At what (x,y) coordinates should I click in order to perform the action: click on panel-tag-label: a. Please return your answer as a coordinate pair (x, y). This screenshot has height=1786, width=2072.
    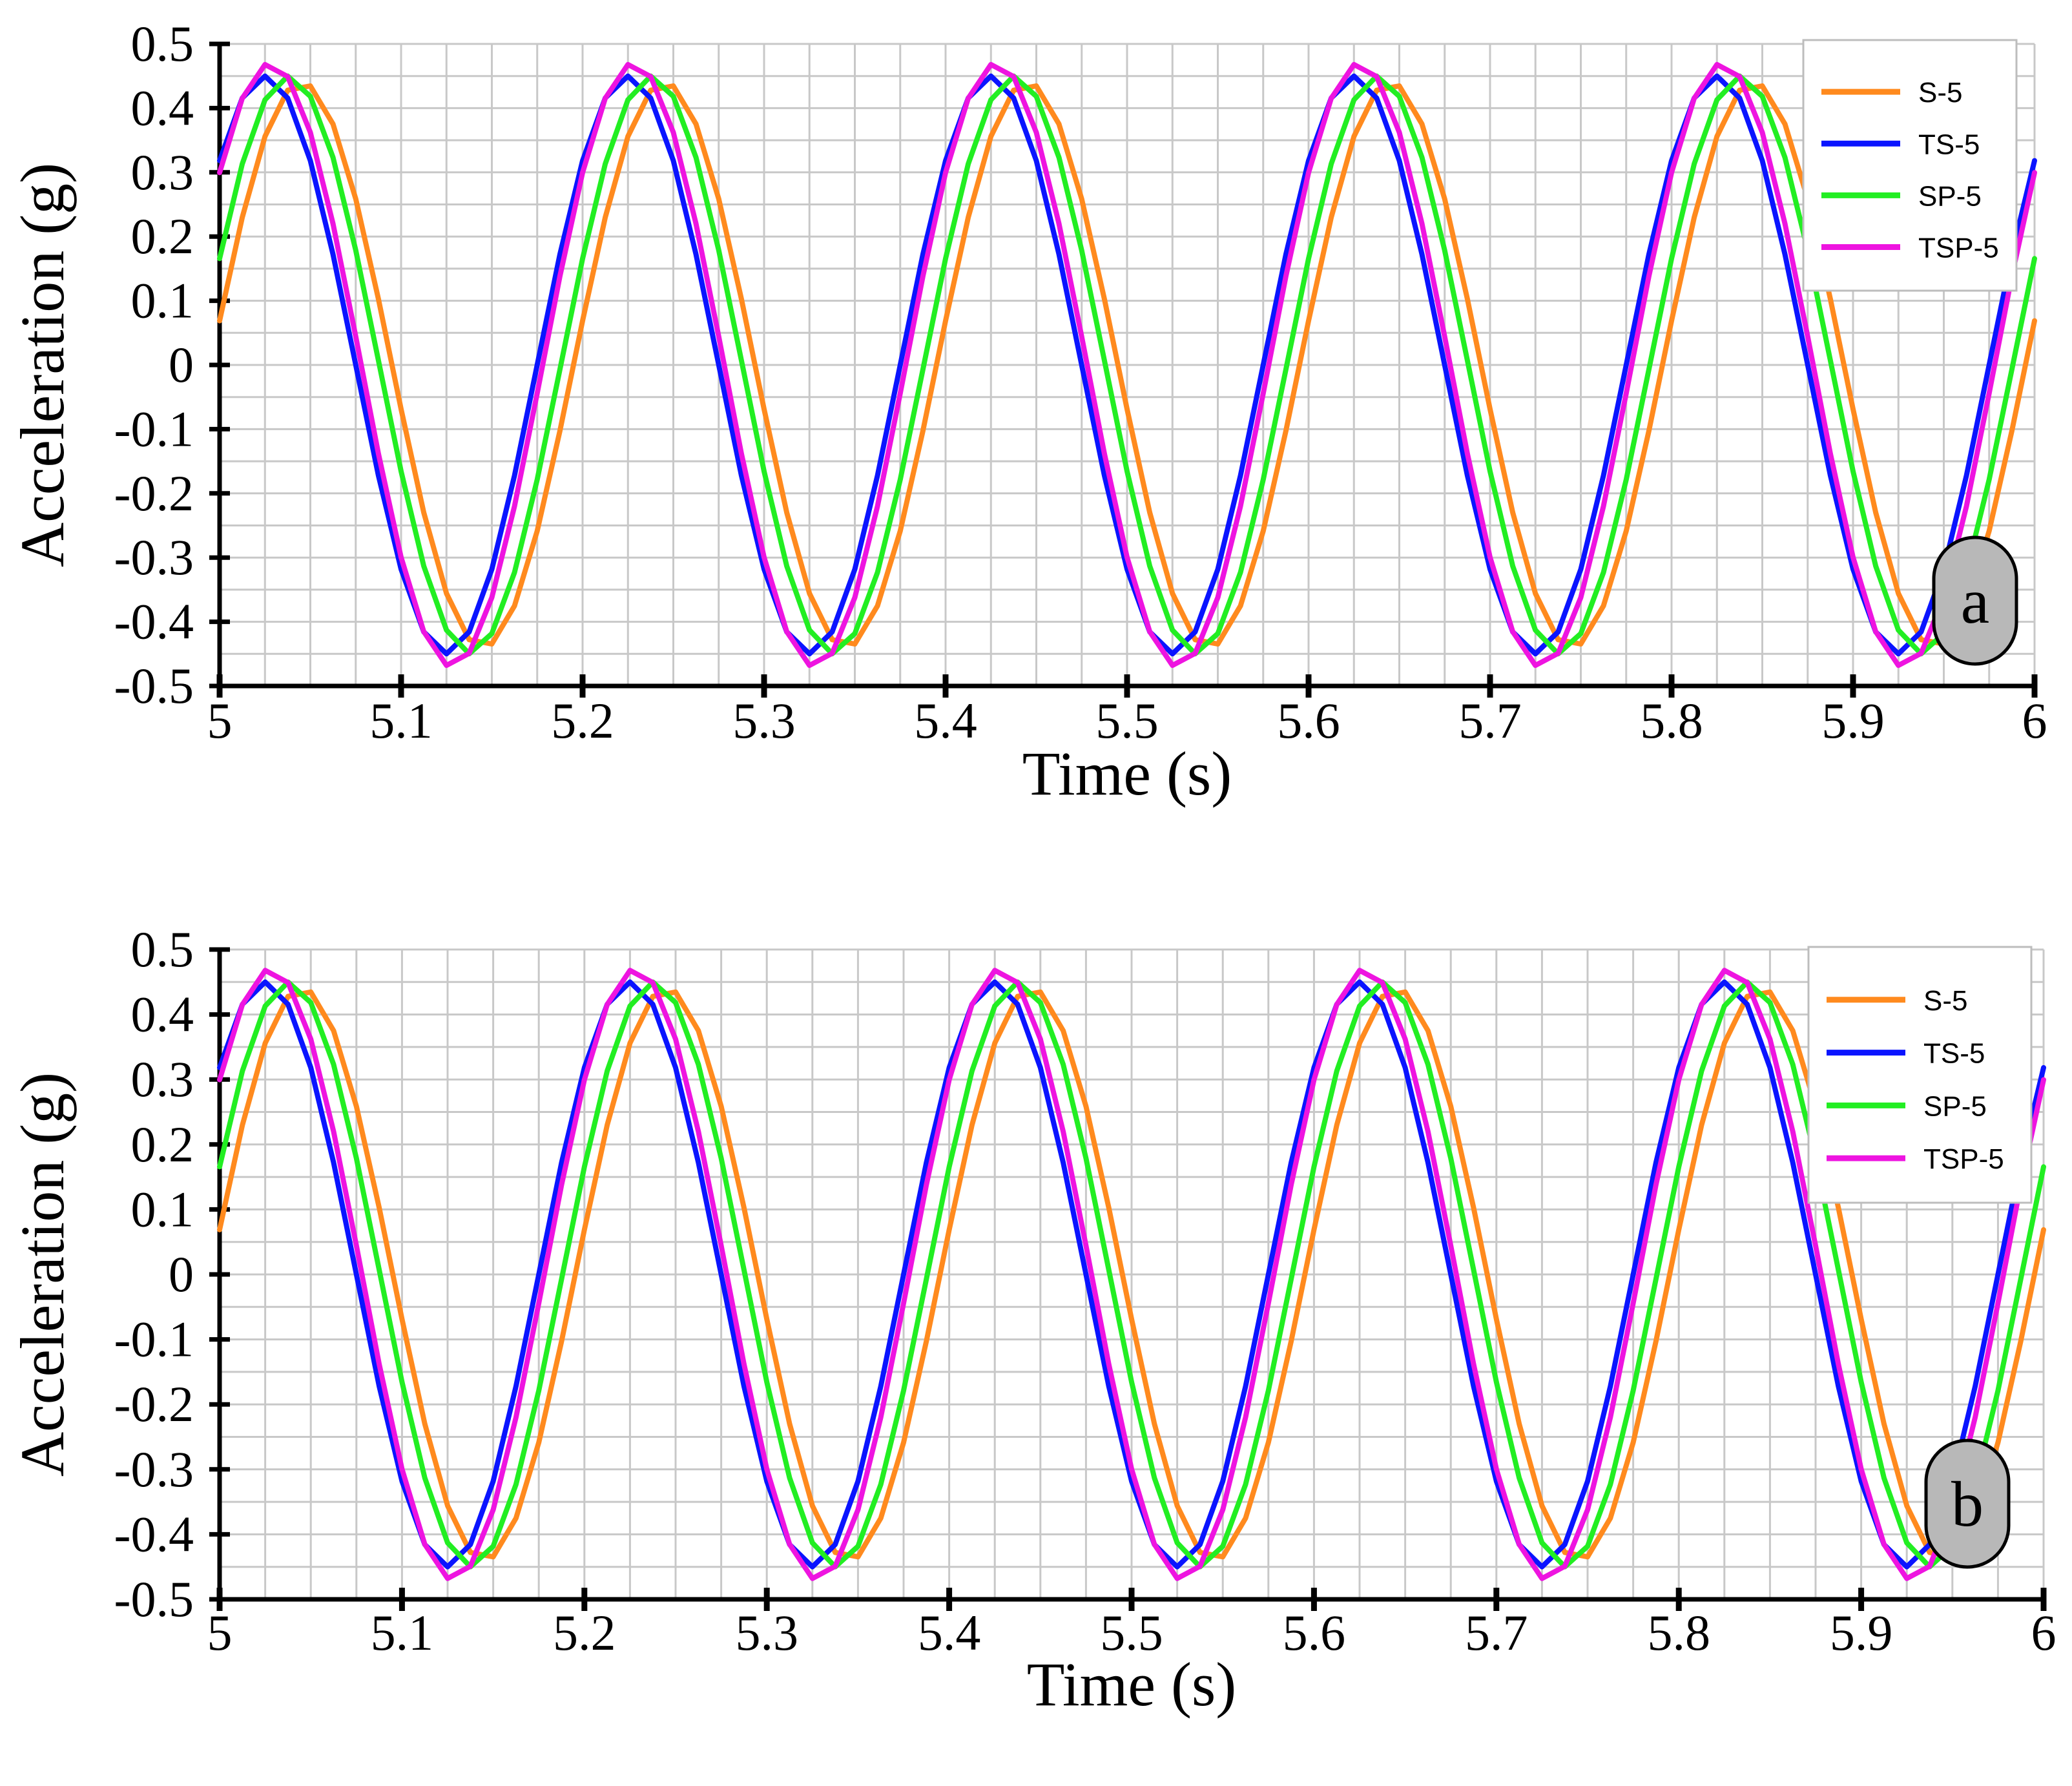
    Looking at the image, I should click on (1975, 601).